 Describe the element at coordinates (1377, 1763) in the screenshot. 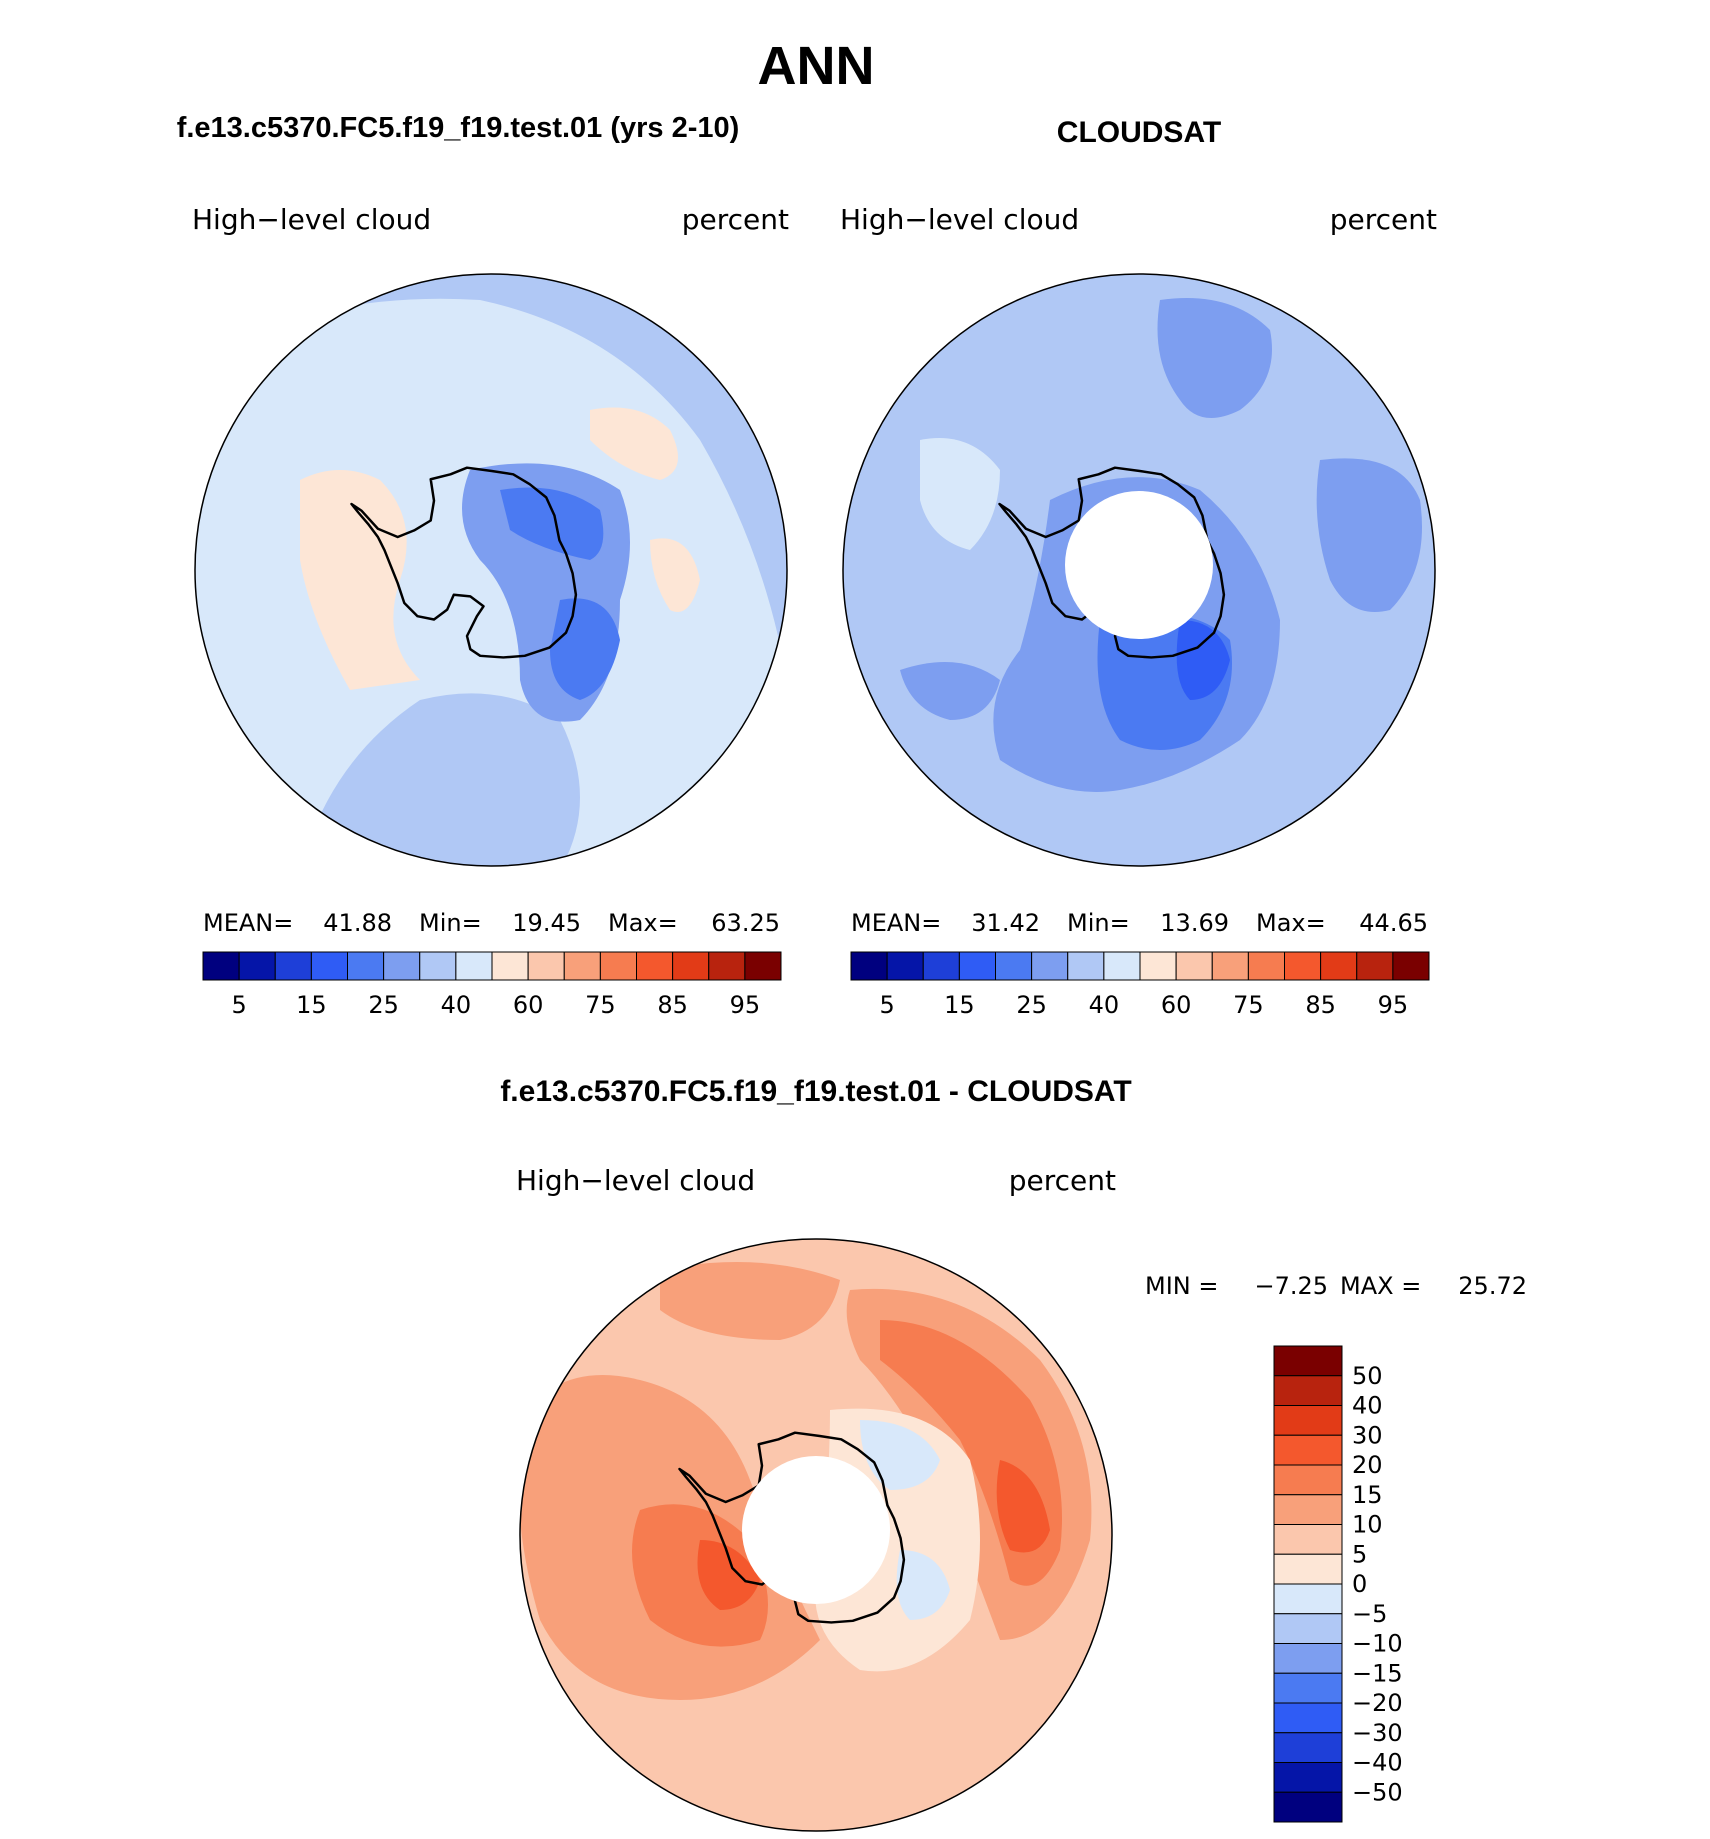

I see `colorbar-tick-label: −40` at that location.